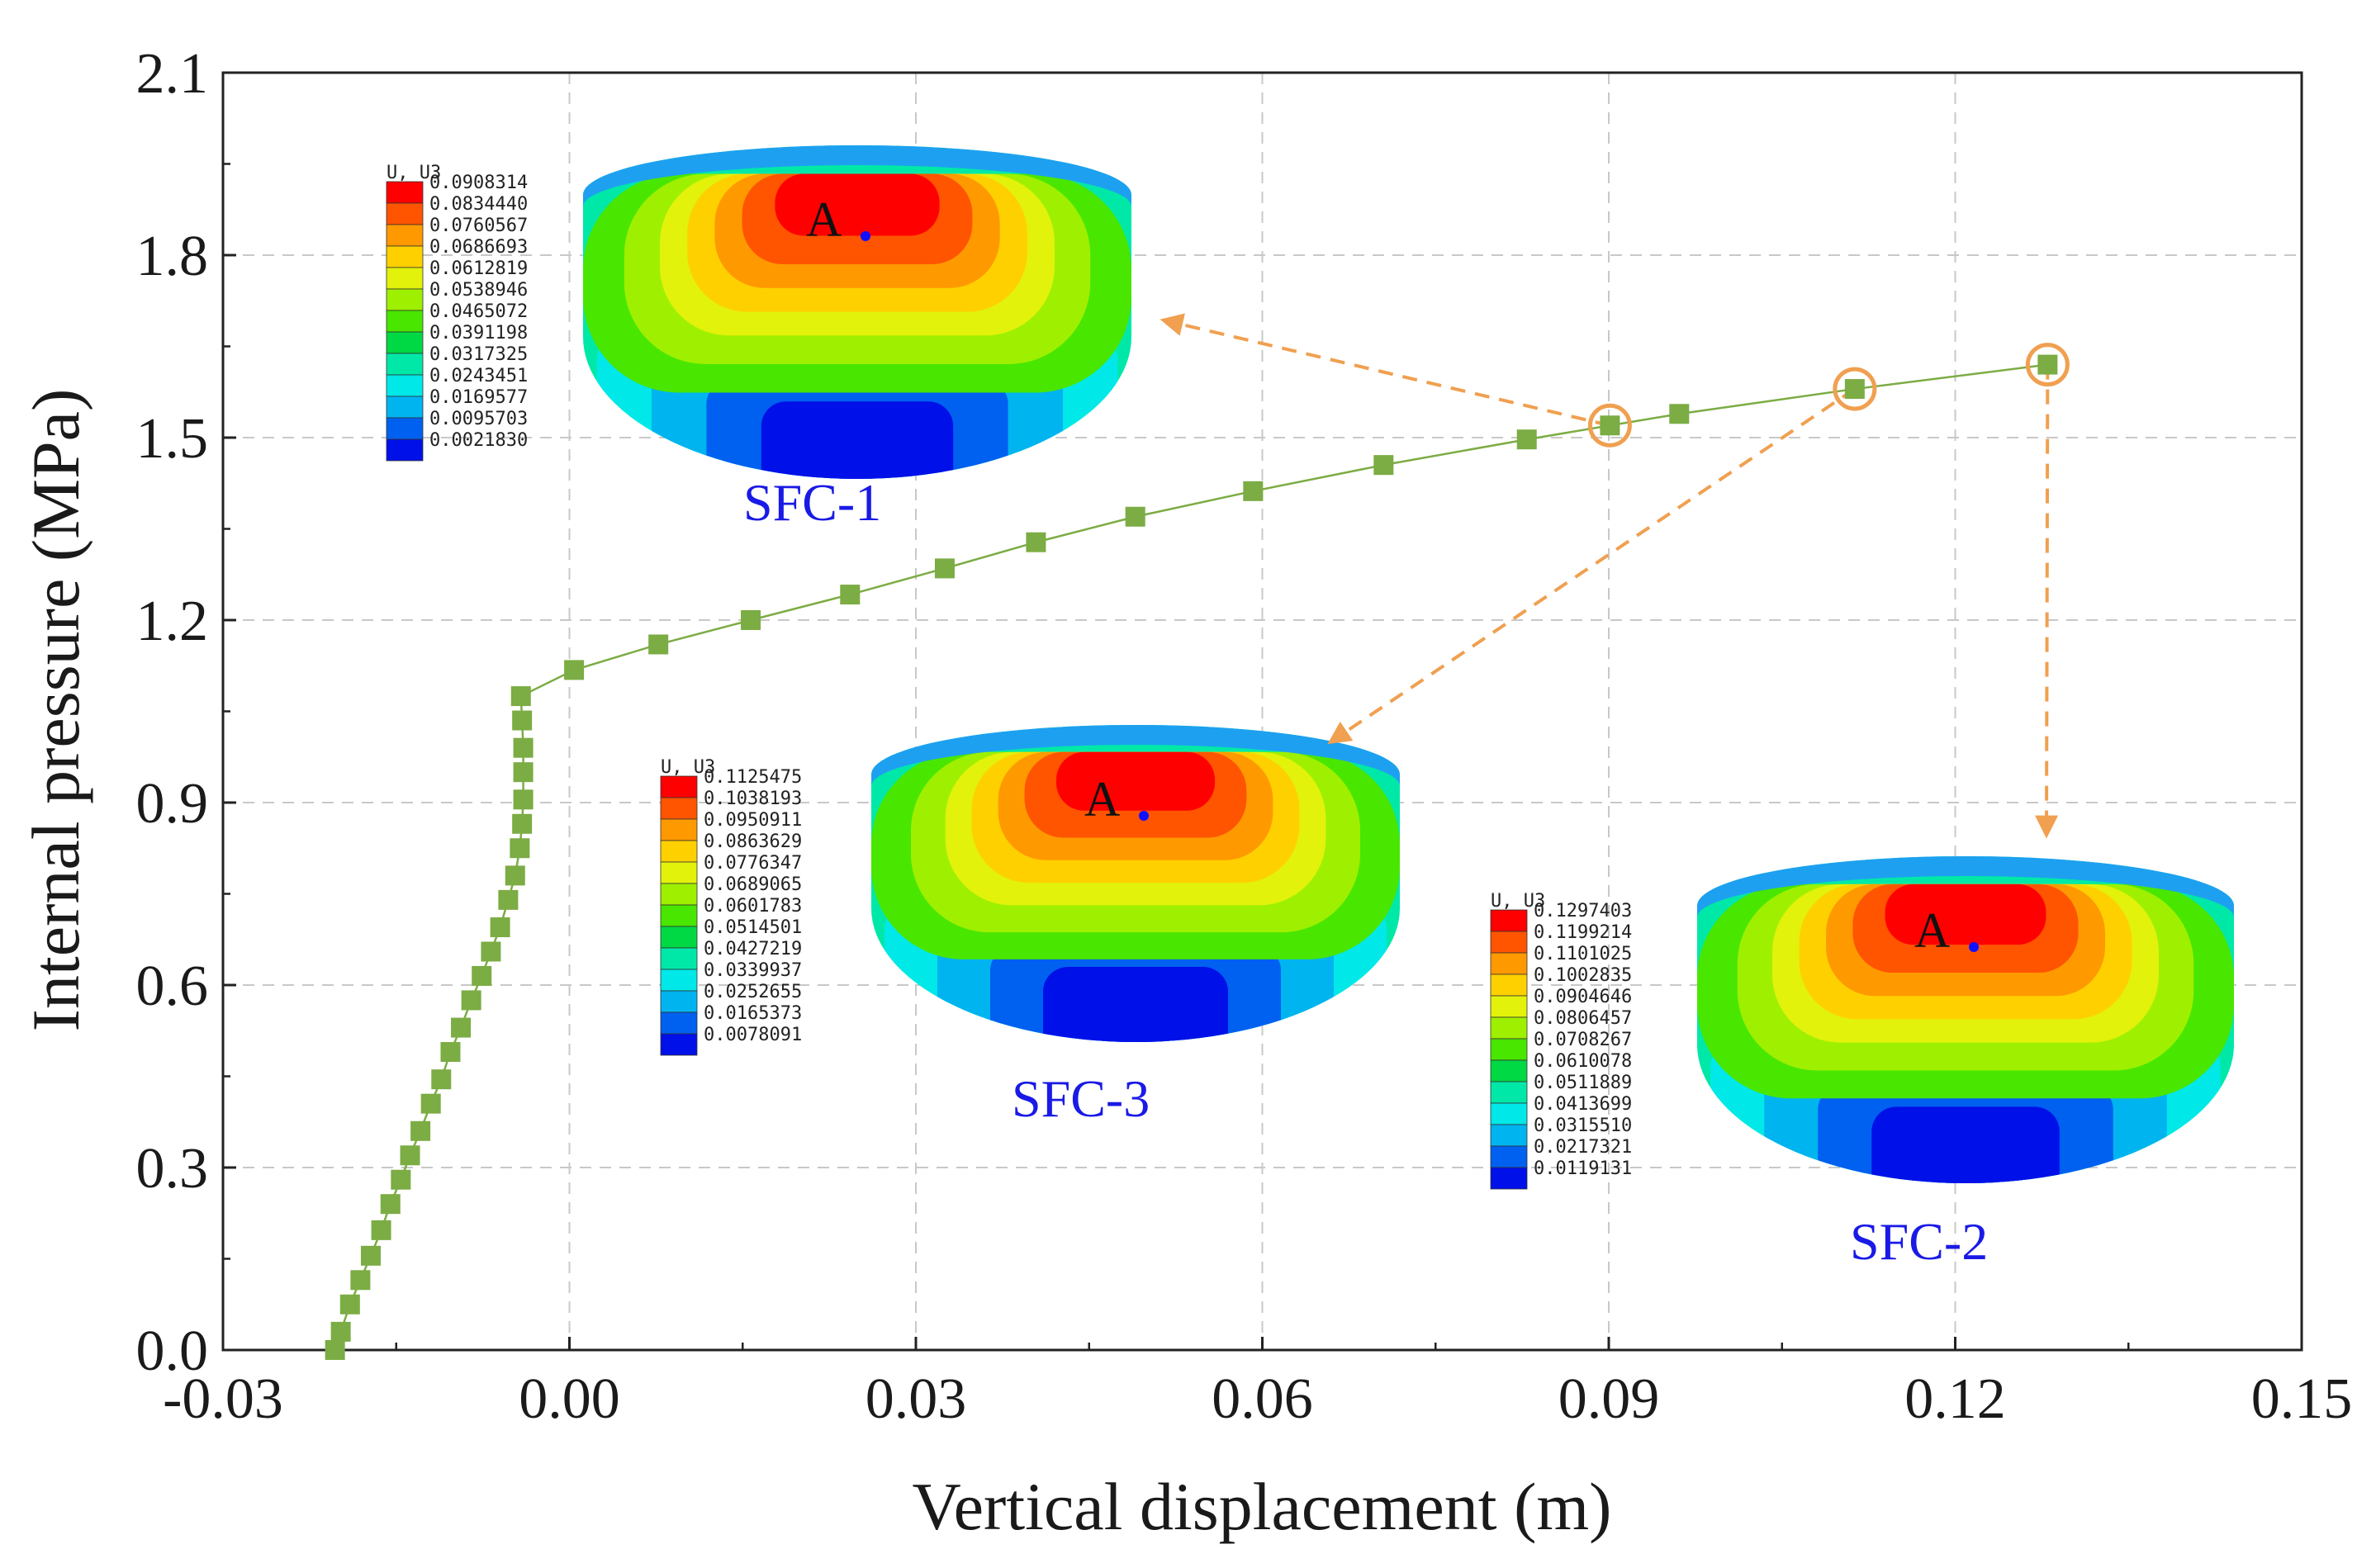 The height and width of the screenshot is (1568, 2376). Describe the element at coordinates (1583, 932) in the screenshot. I see `legend-value: 0.1199214` at that location.